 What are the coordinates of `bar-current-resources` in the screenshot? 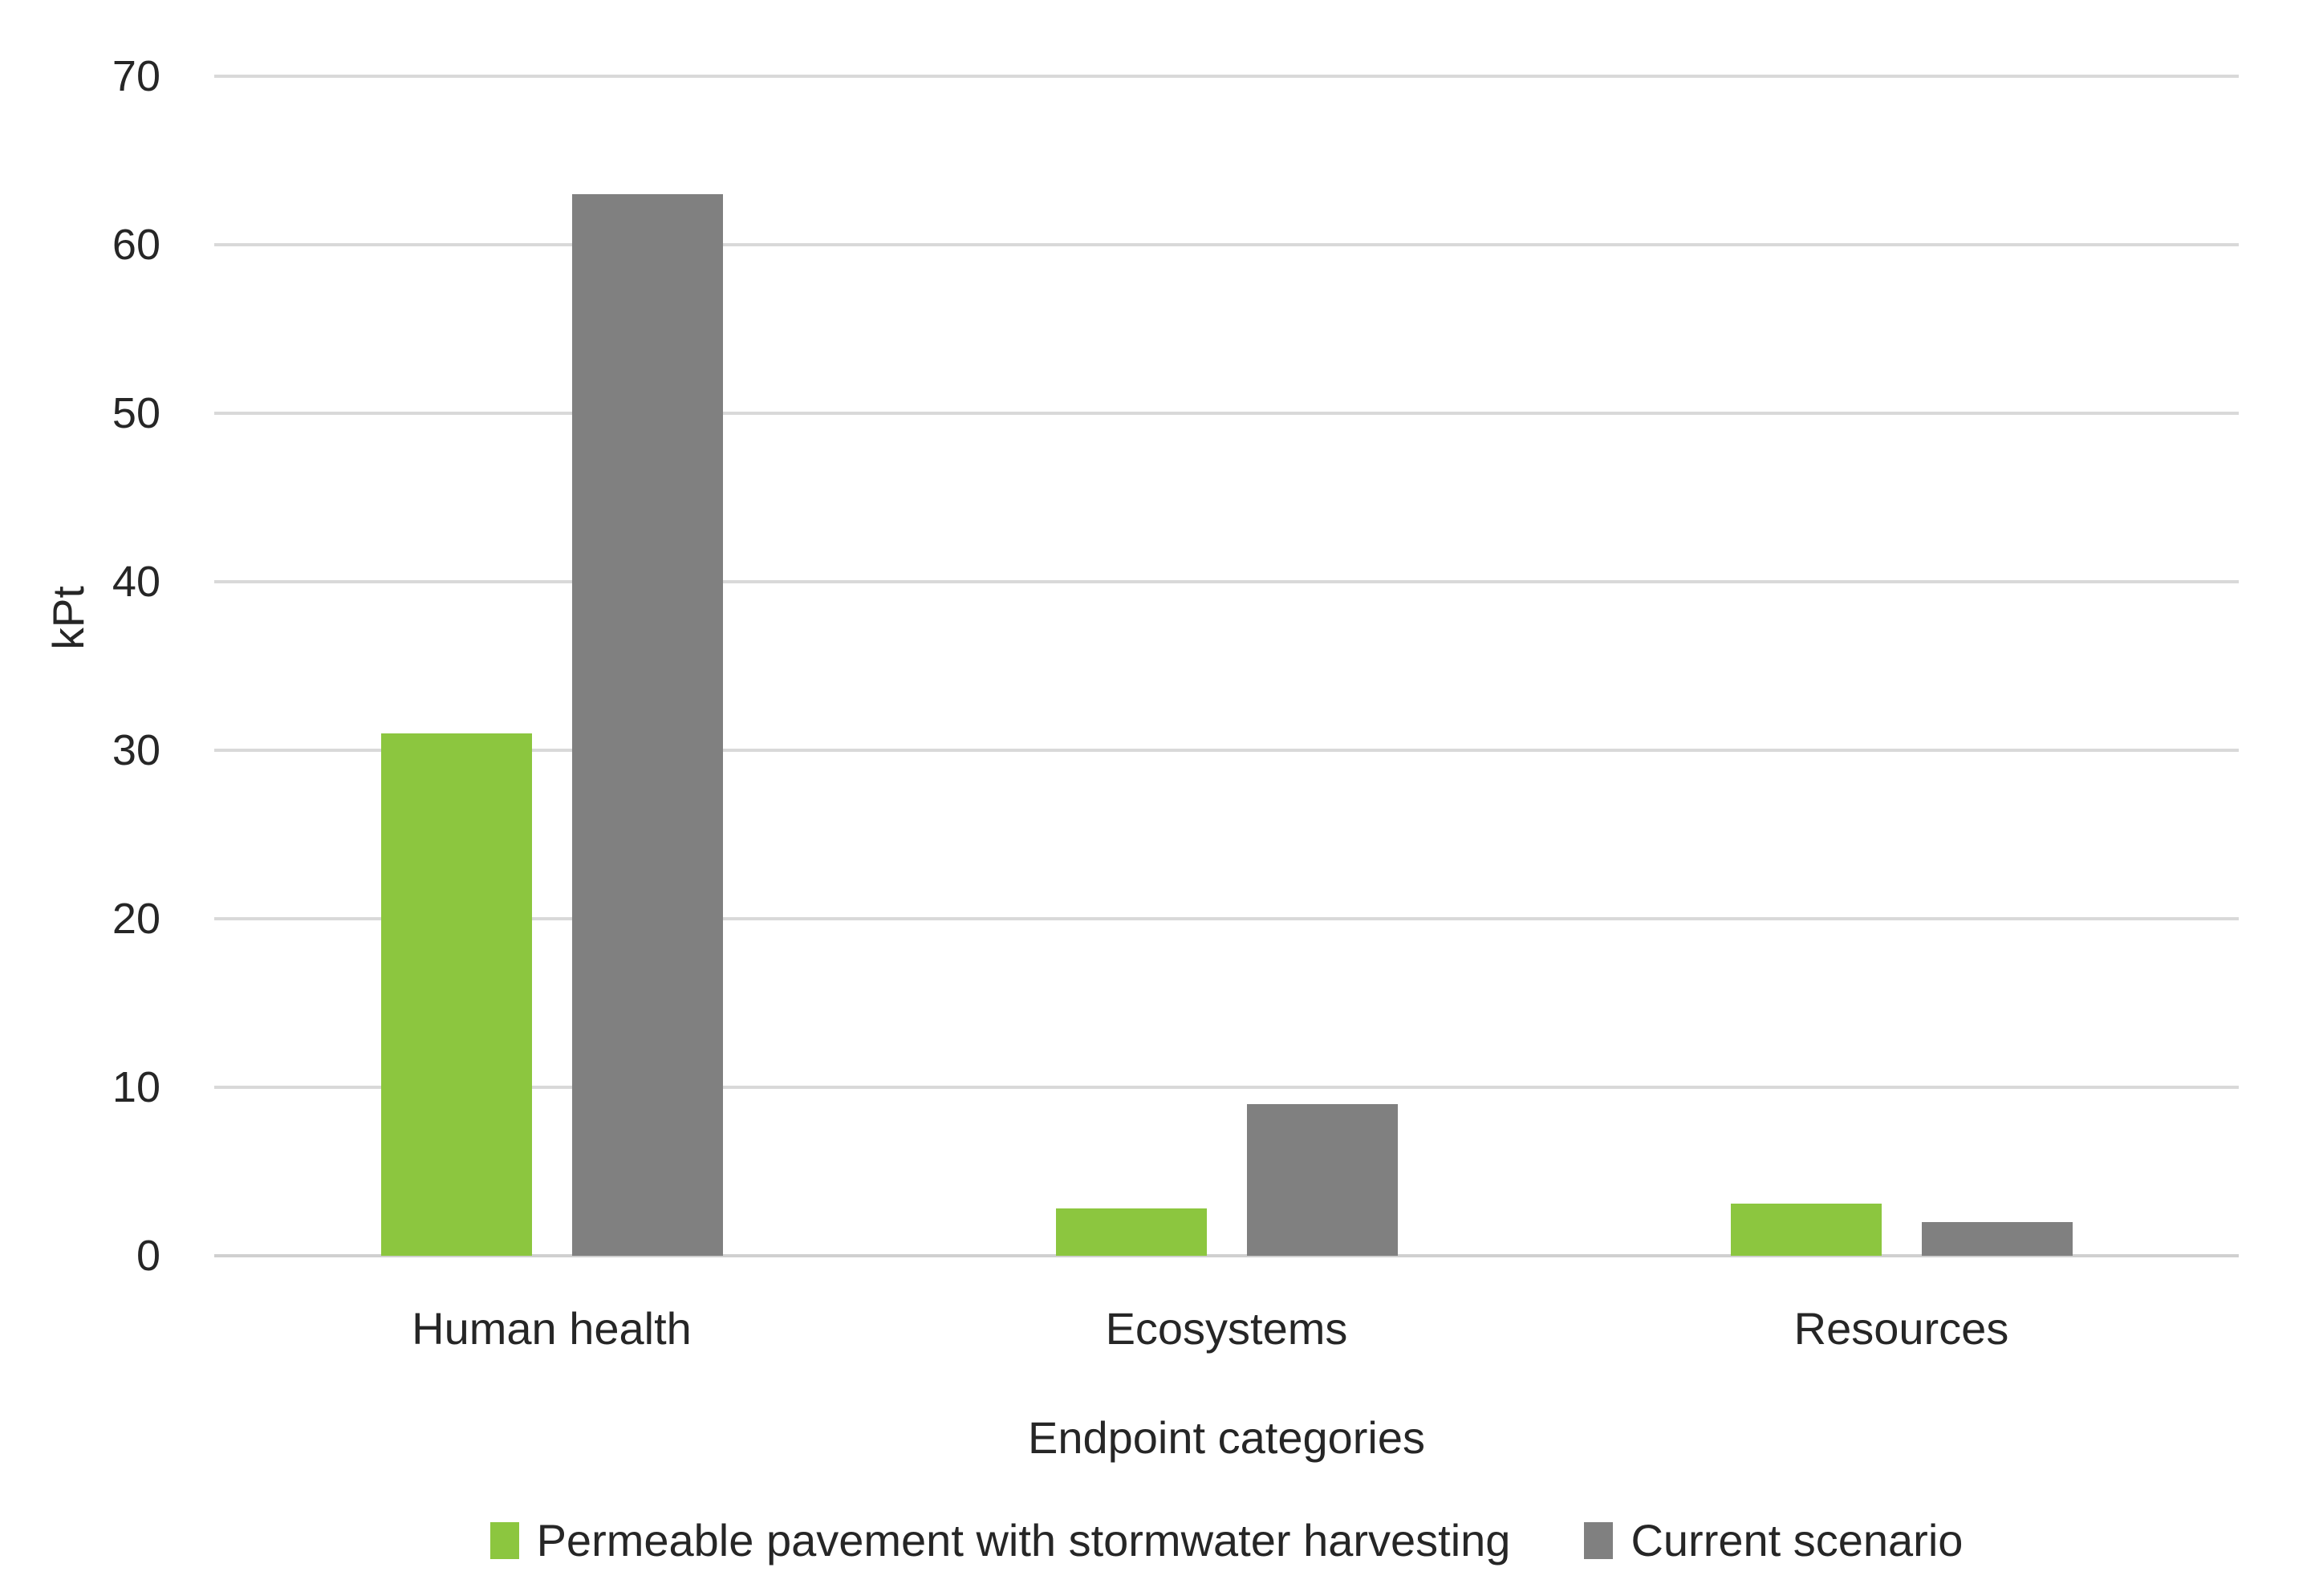 It's located at (1997, 1239).